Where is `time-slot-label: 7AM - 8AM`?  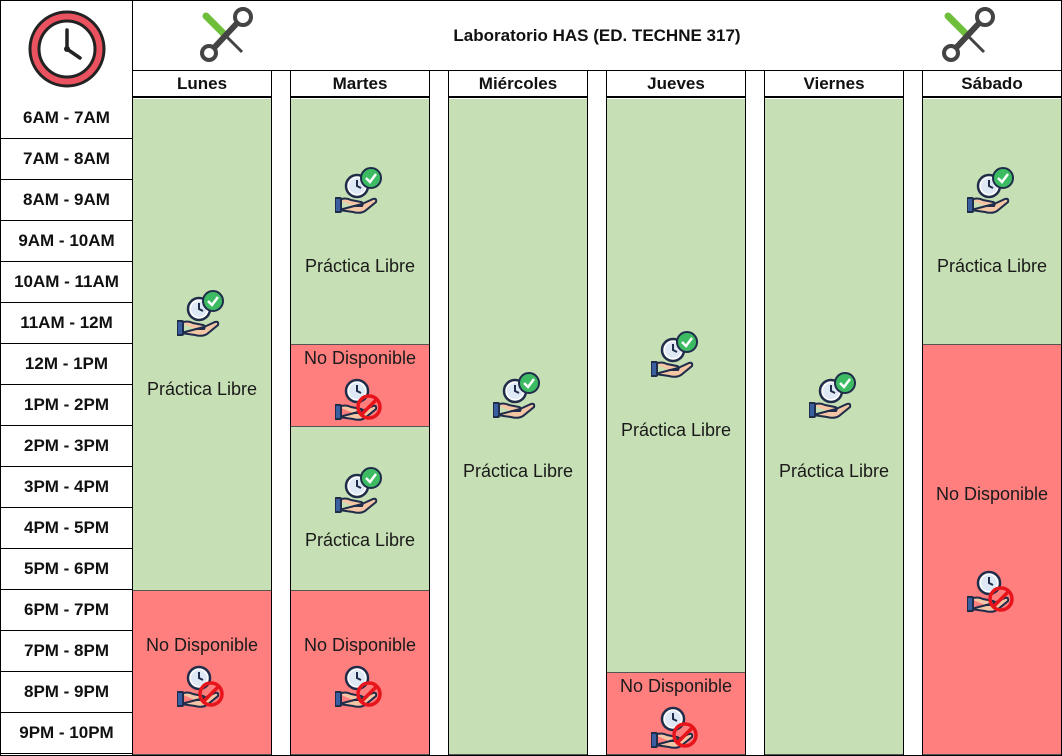
time-slot-label: 7AM - 8AM is located at coordinates (66, 159).